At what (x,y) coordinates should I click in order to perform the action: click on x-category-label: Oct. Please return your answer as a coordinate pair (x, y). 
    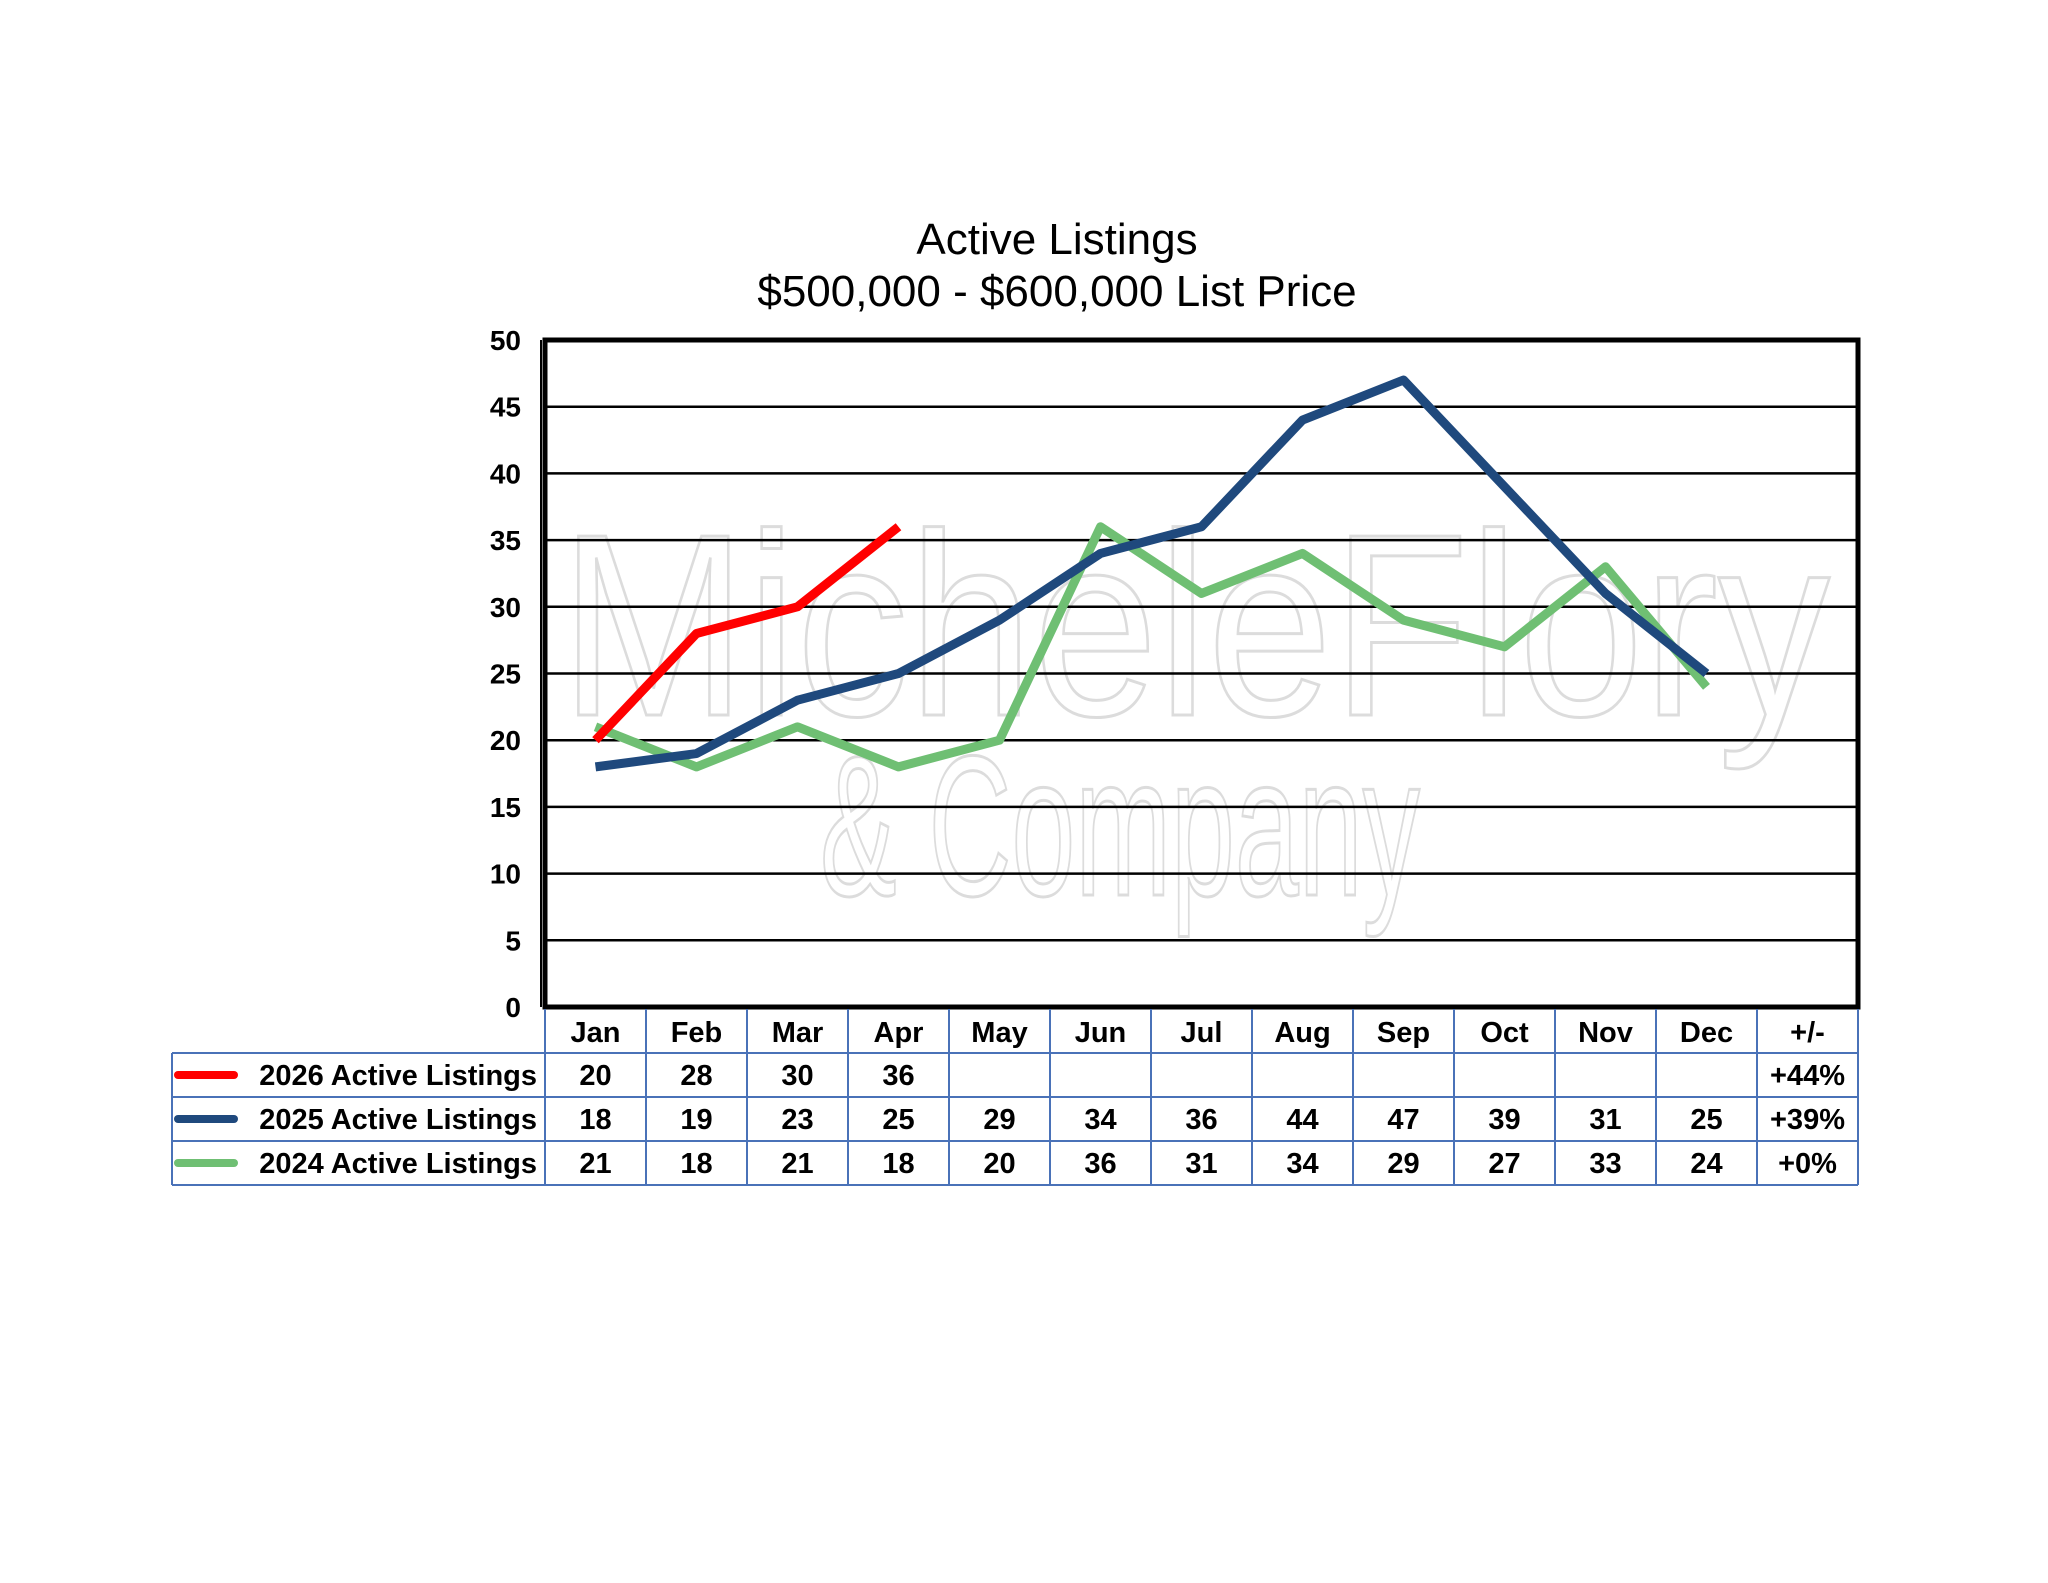
    Looking at the image, I should click on (1504, 1033).